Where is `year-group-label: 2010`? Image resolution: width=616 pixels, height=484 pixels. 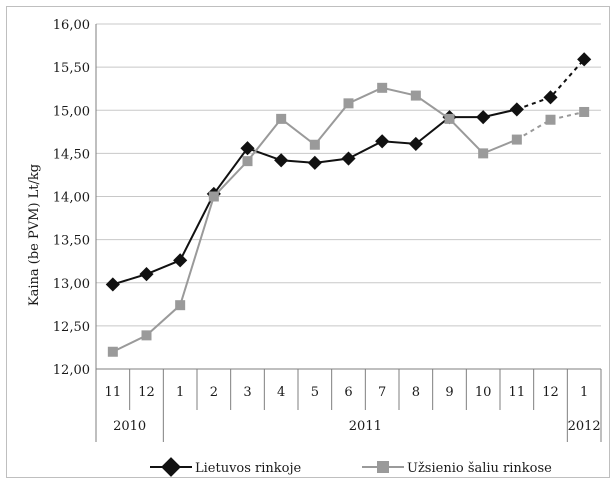
year-group-label: 2010 is located at coordinates (129, 426).